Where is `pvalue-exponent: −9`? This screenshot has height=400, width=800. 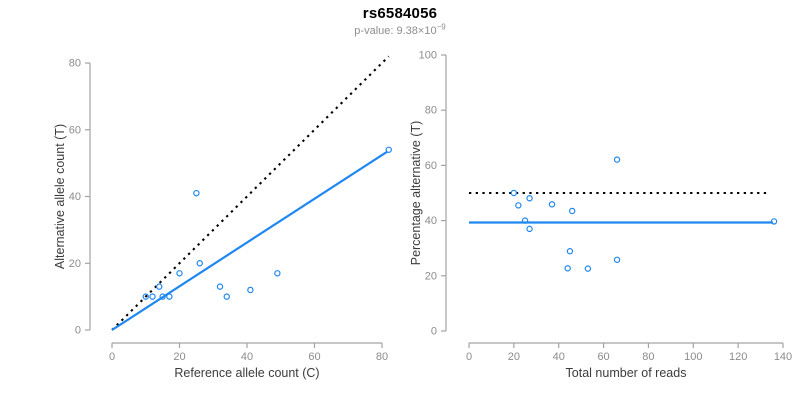
pvalue-exponent: −9 is located at coordinates (441, 27).